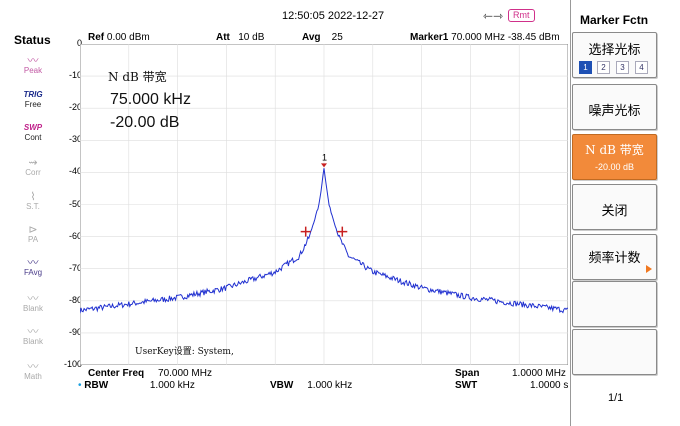  Describe the element at coordinates (33, 65) in the screenshot. I see `peak-icon: 〰 Peak` at that location.